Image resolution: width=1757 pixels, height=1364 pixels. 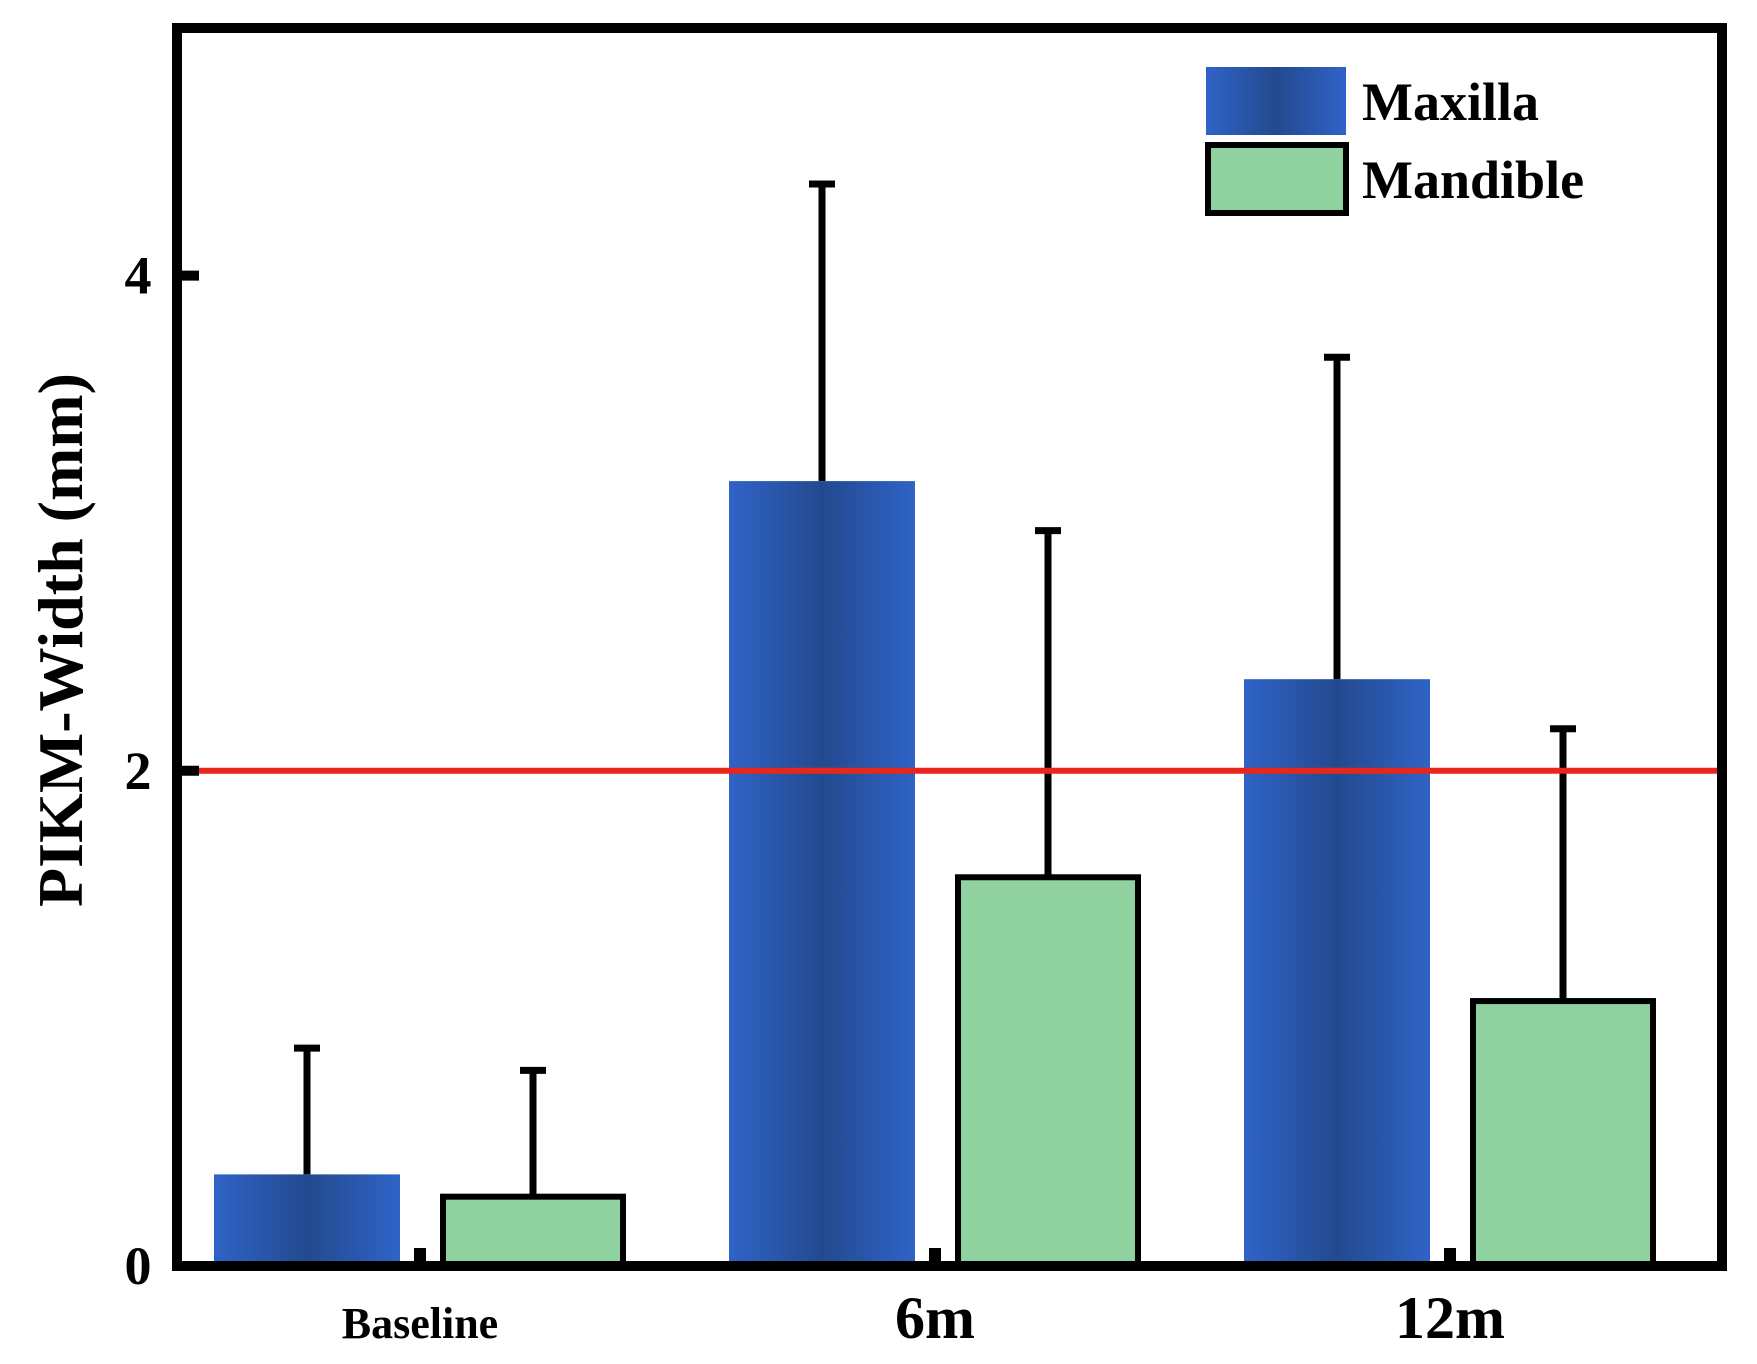 I want to click on x-tick-label-baseline: Baseline, so click(x=420, y=1323).